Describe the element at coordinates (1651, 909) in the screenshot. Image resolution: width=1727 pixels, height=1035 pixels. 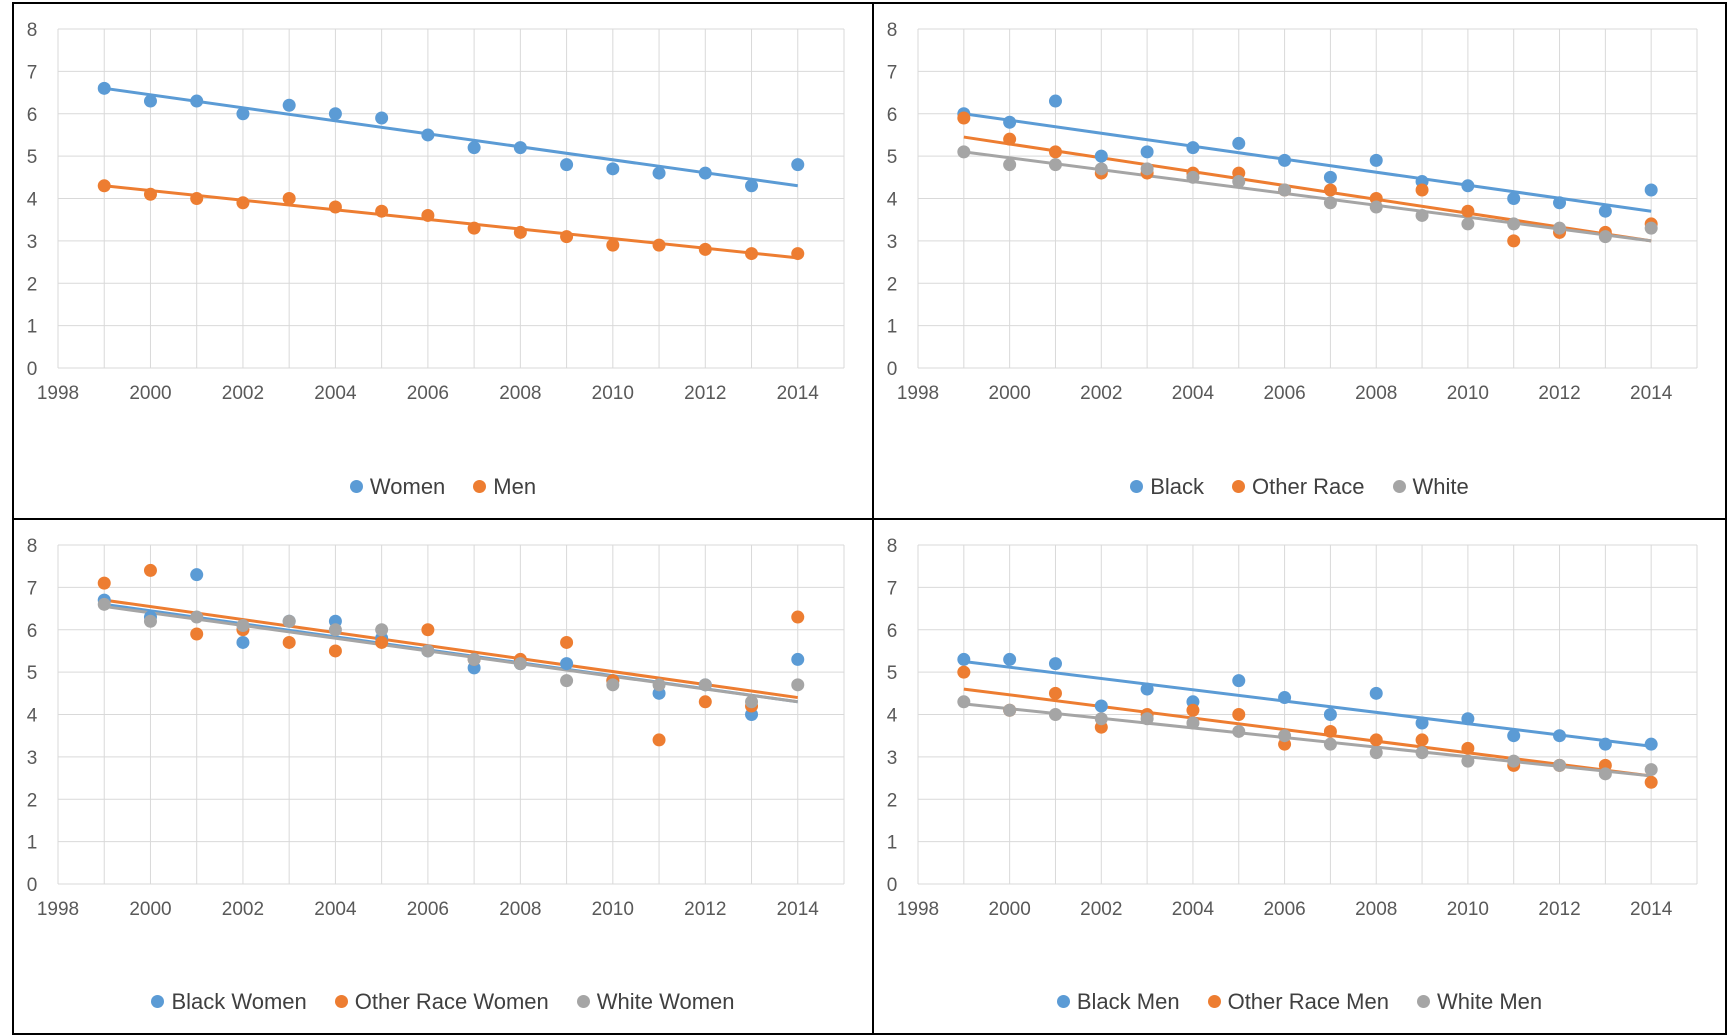
I see `x-tick-label: 2014` at that location.